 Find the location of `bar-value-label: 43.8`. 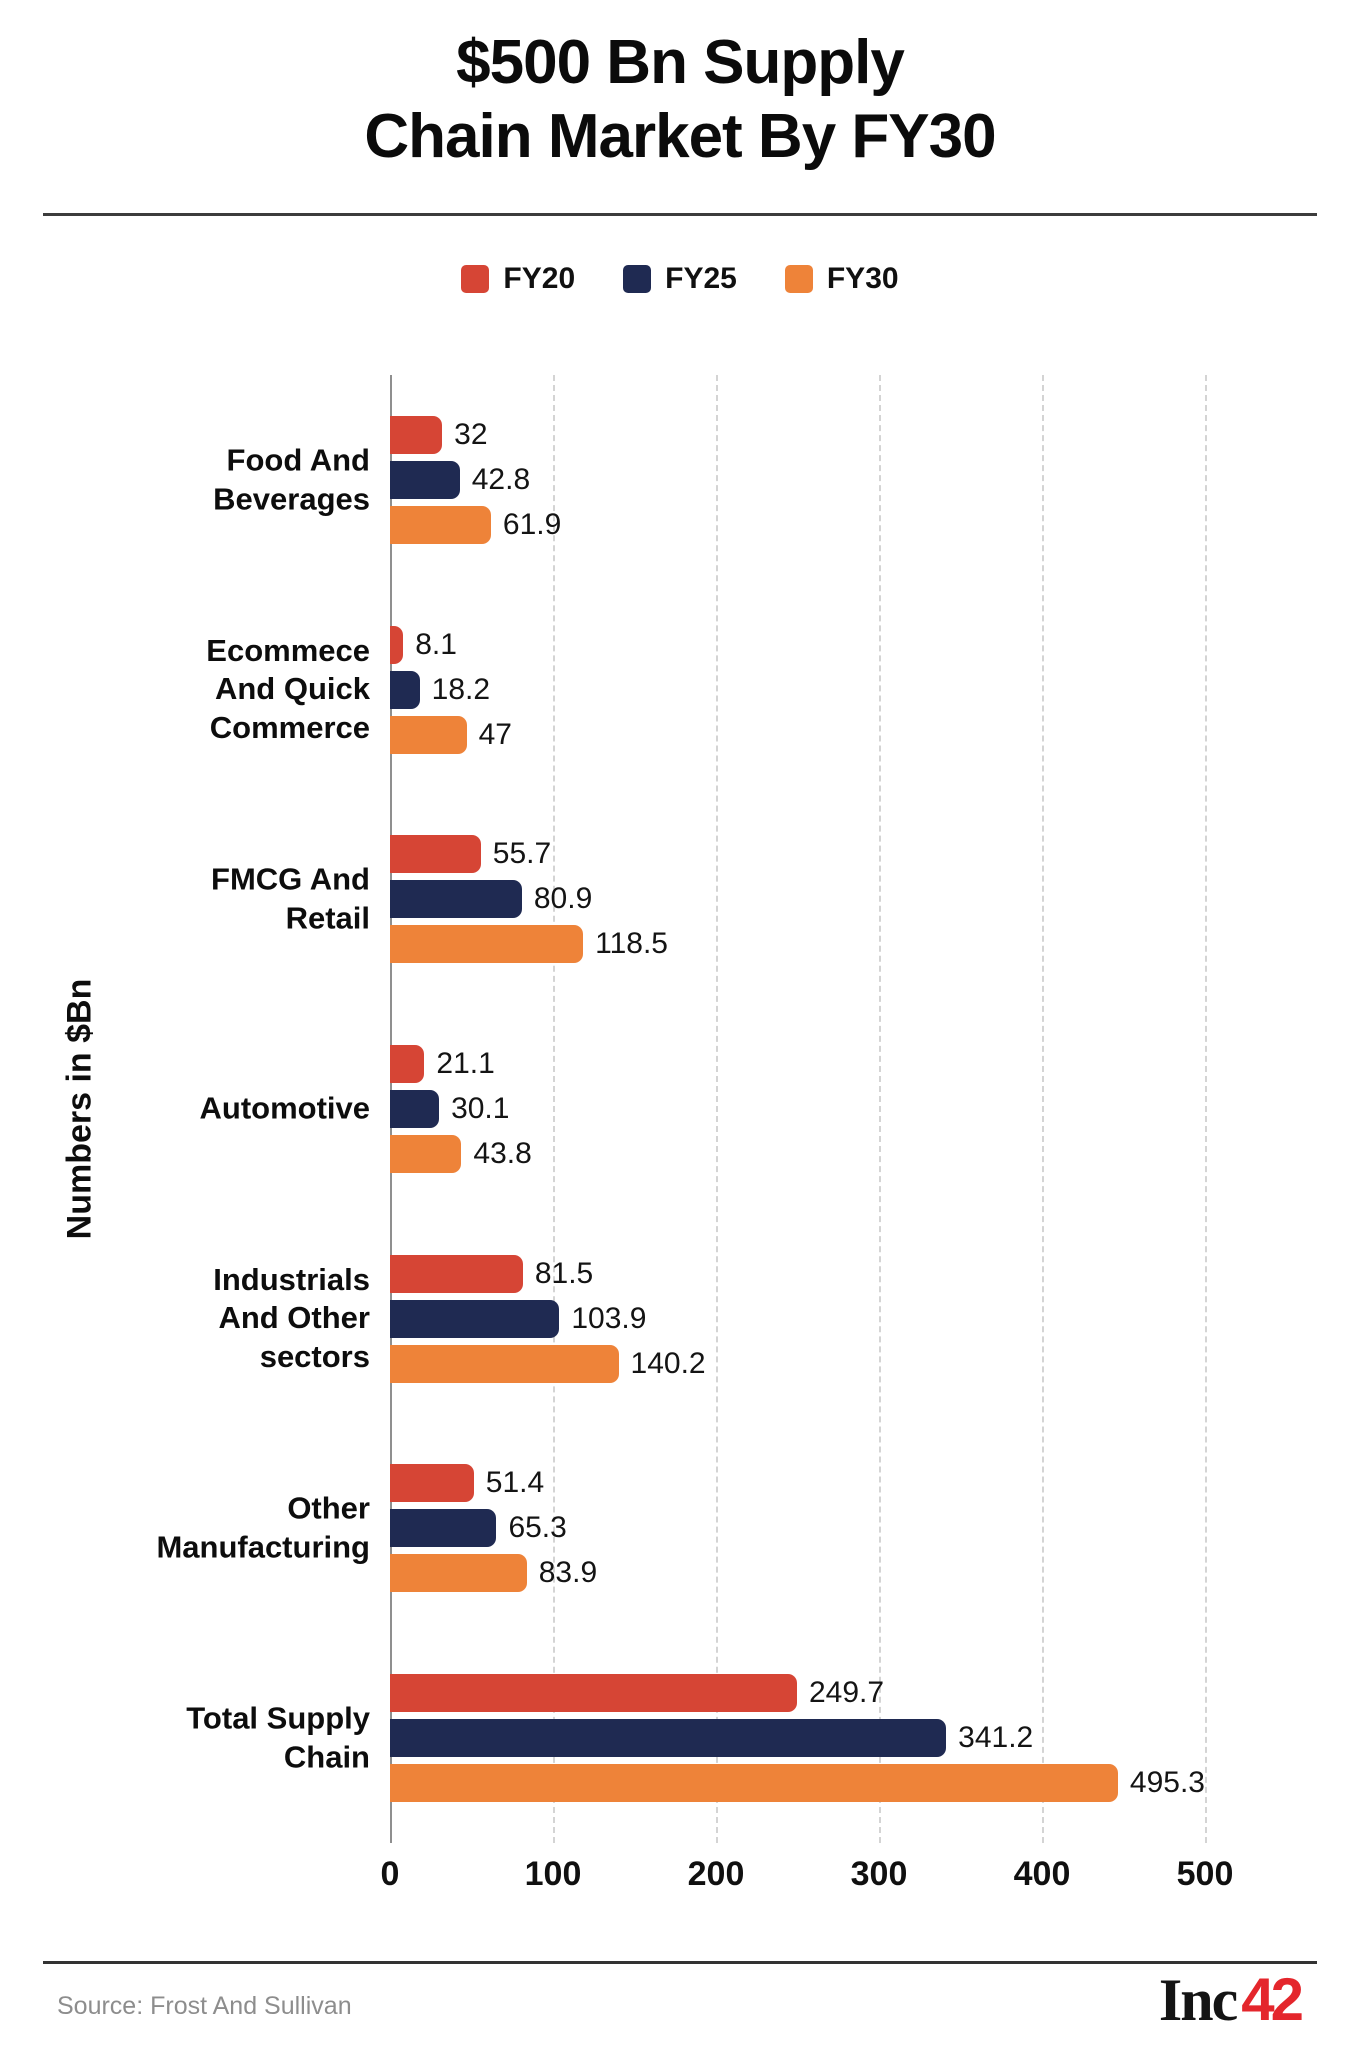

bar-value-label: 43.8 is located at coordinates (502, 1154).